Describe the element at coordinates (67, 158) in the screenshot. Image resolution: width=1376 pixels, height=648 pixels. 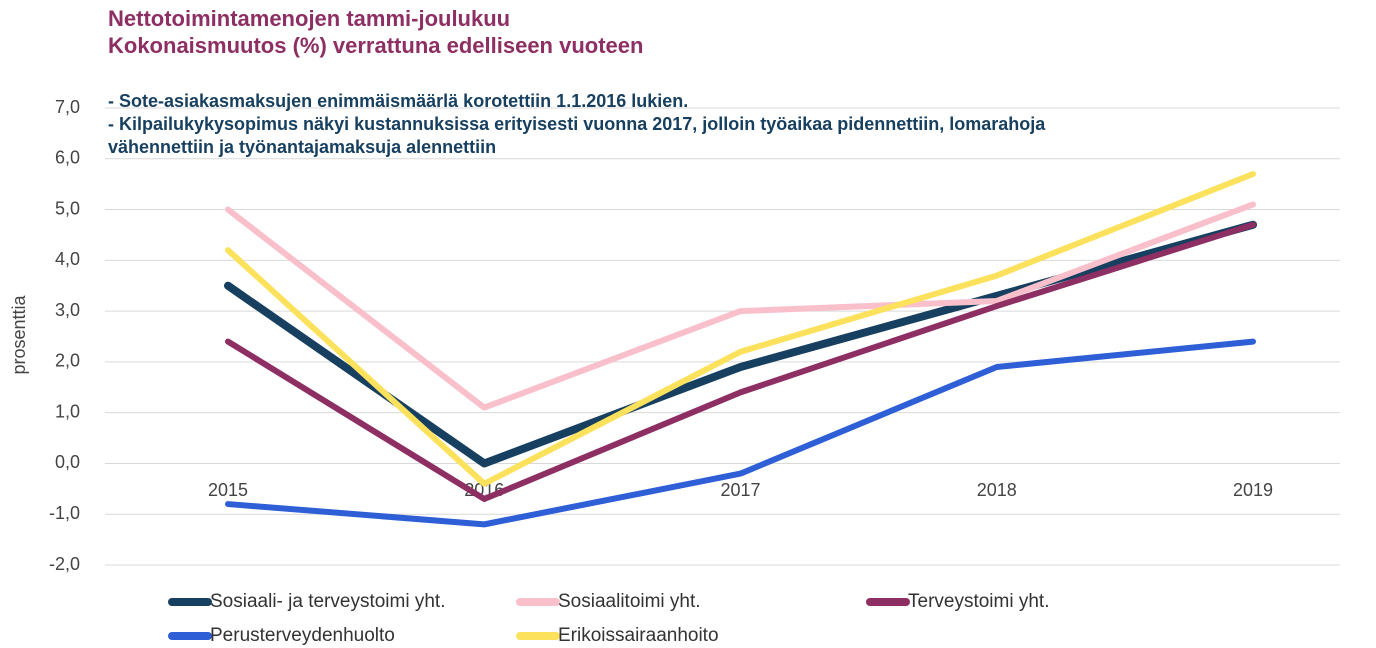
I see `y-tick-label: 6,0` at that location.